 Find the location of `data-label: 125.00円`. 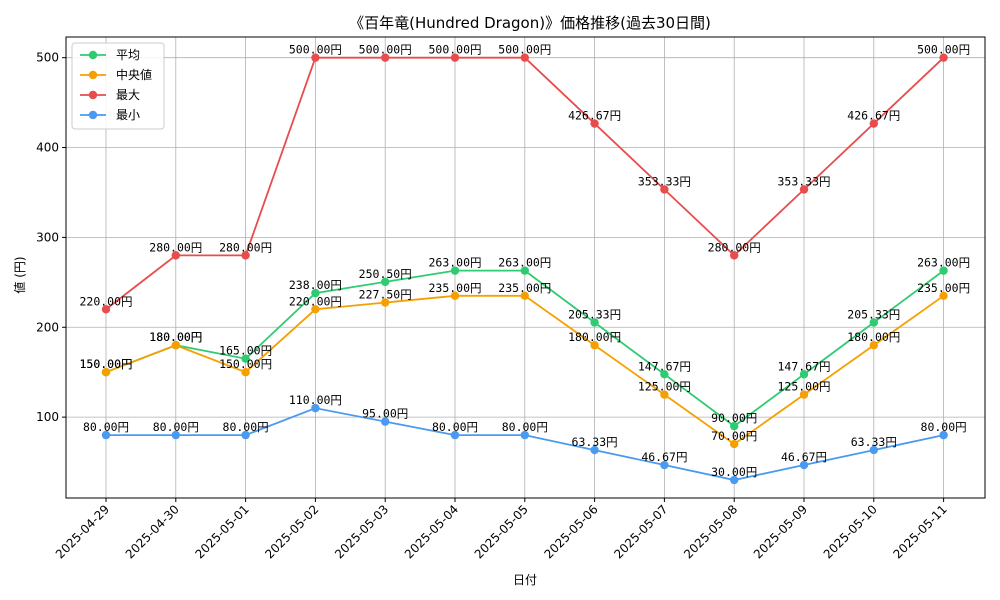

data-label: 125.00円 is located at coordinates (803, 387).